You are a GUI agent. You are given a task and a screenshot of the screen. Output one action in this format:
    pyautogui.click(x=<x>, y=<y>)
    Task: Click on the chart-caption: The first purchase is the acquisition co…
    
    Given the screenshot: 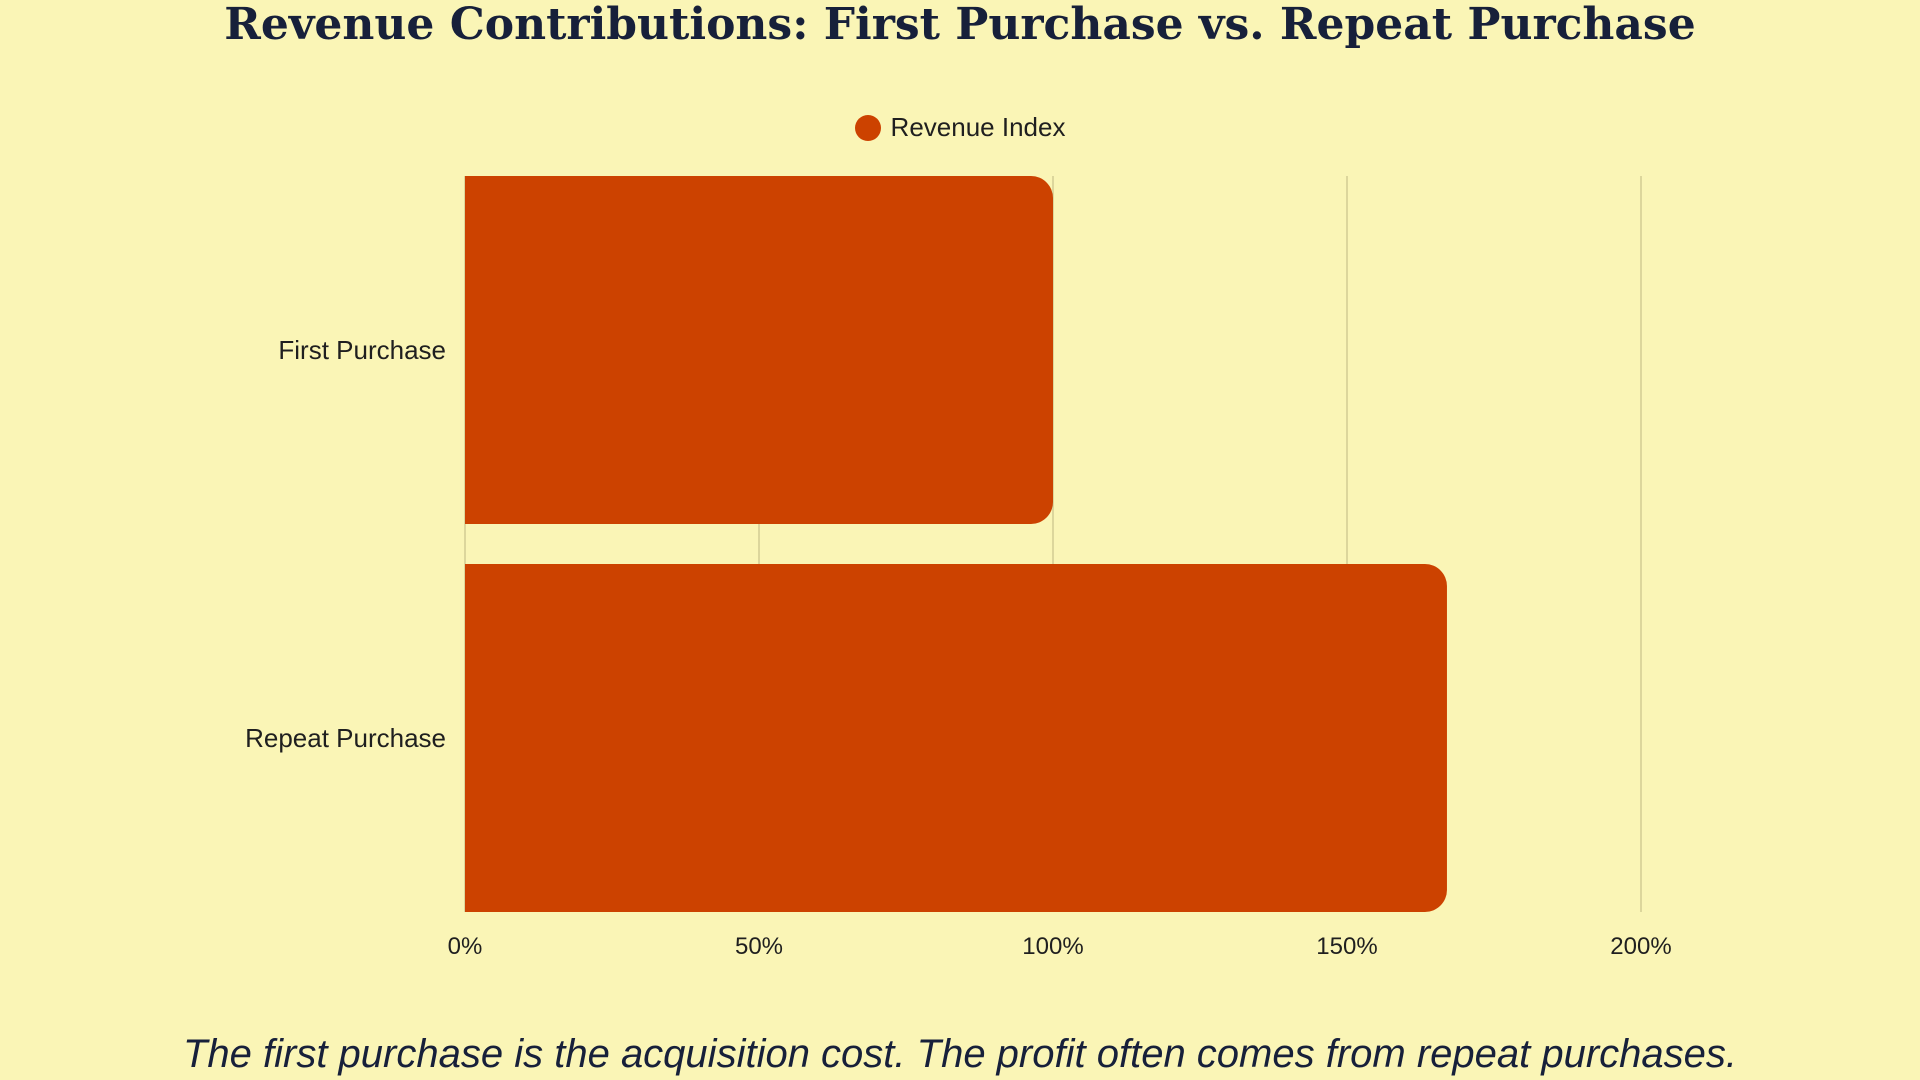 What is the action you would take?
    pyautogui.click(x=960, y=1054)
    